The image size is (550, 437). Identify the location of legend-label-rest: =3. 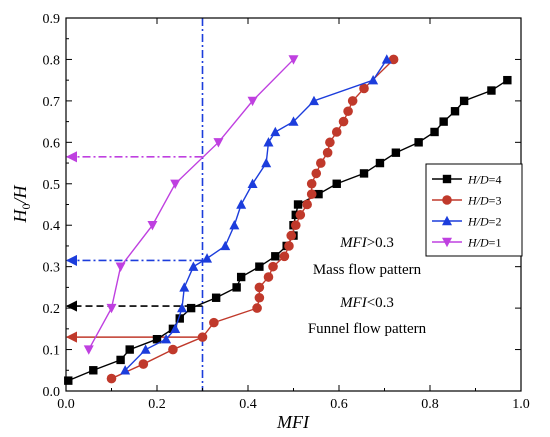
(495, 201).